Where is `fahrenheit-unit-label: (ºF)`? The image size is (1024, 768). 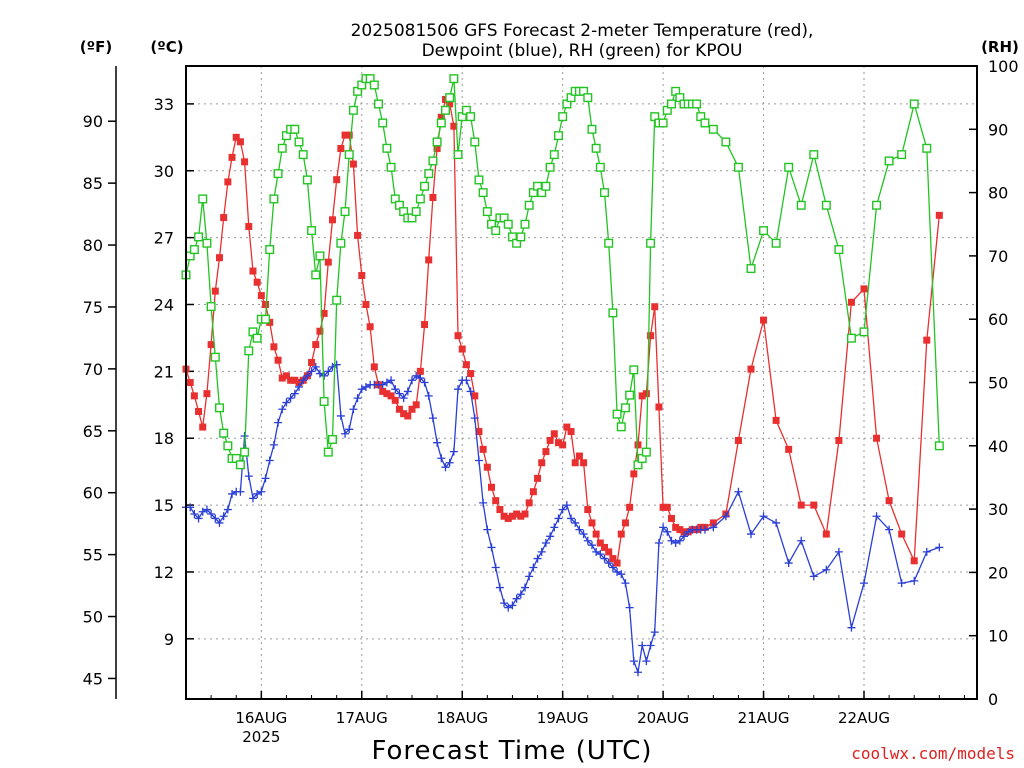 fahrenheit-unit-label: (ºF) is located at coordinates (96, 47).